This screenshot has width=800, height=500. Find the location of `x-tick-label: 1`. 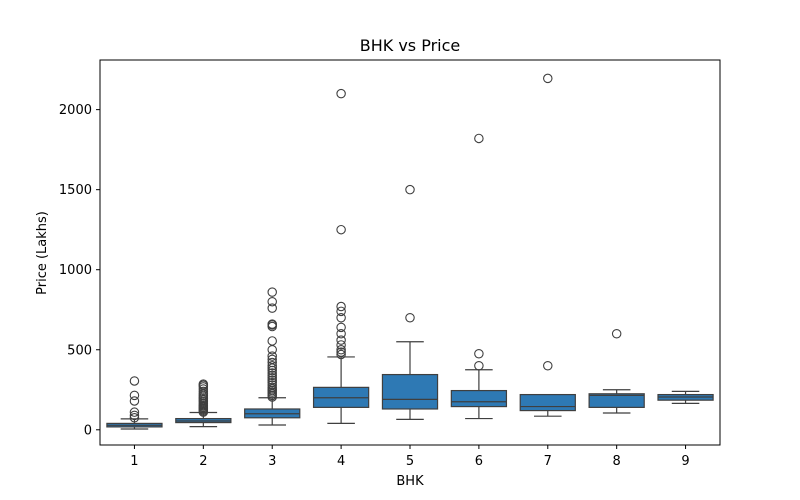

x-tick-label: 1 is located at coordinates (134, 461).